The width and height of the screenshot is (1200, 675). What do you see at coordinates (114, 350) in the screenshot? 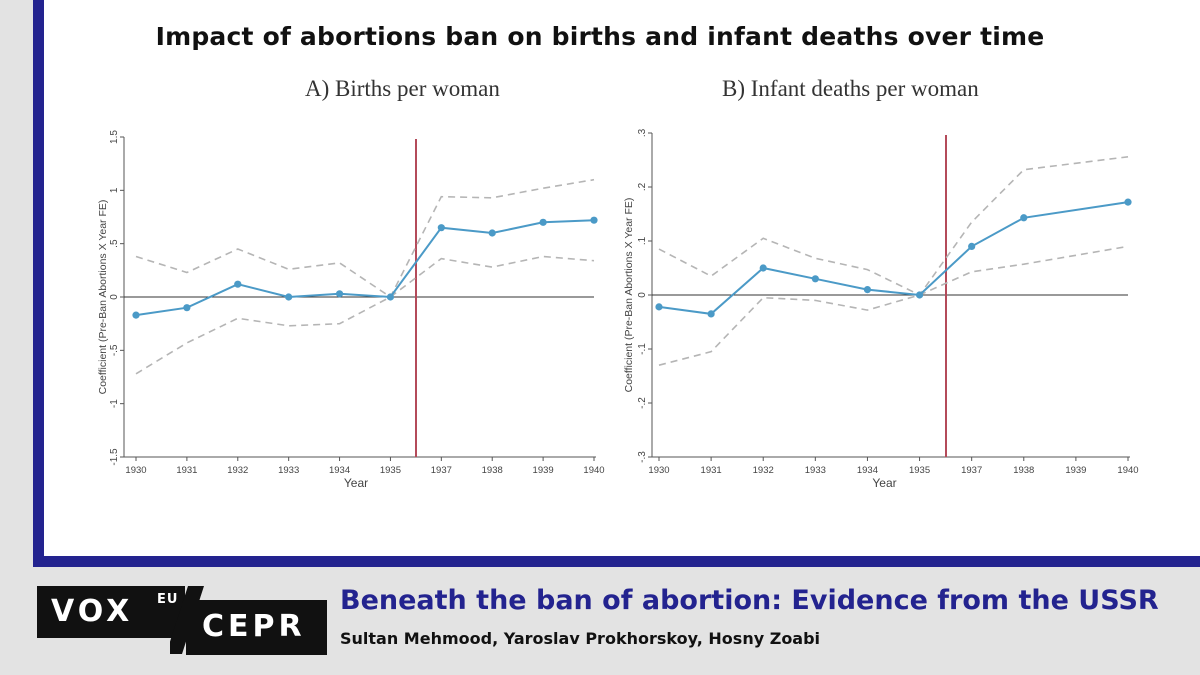
I see `y-tick-label: -.5` at bounding box center [114, 350].